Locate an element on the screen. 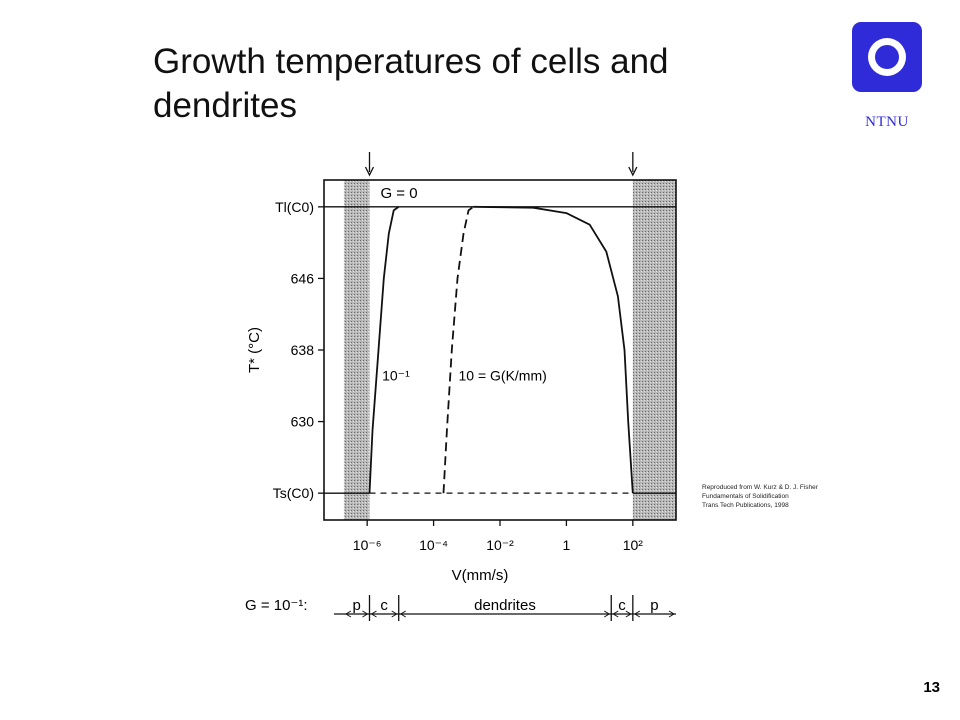  page-number: 13 is located at coordinates (931, 687).